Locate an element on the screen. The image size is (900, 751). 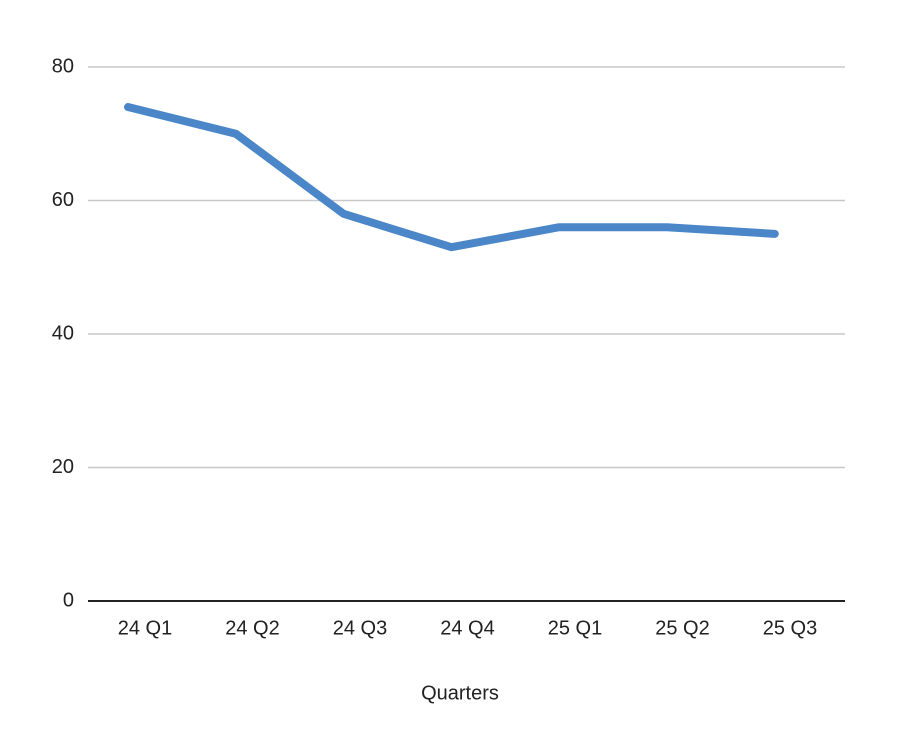
x-tick-label: 24 Q1 is located at coordinates (145, 628).